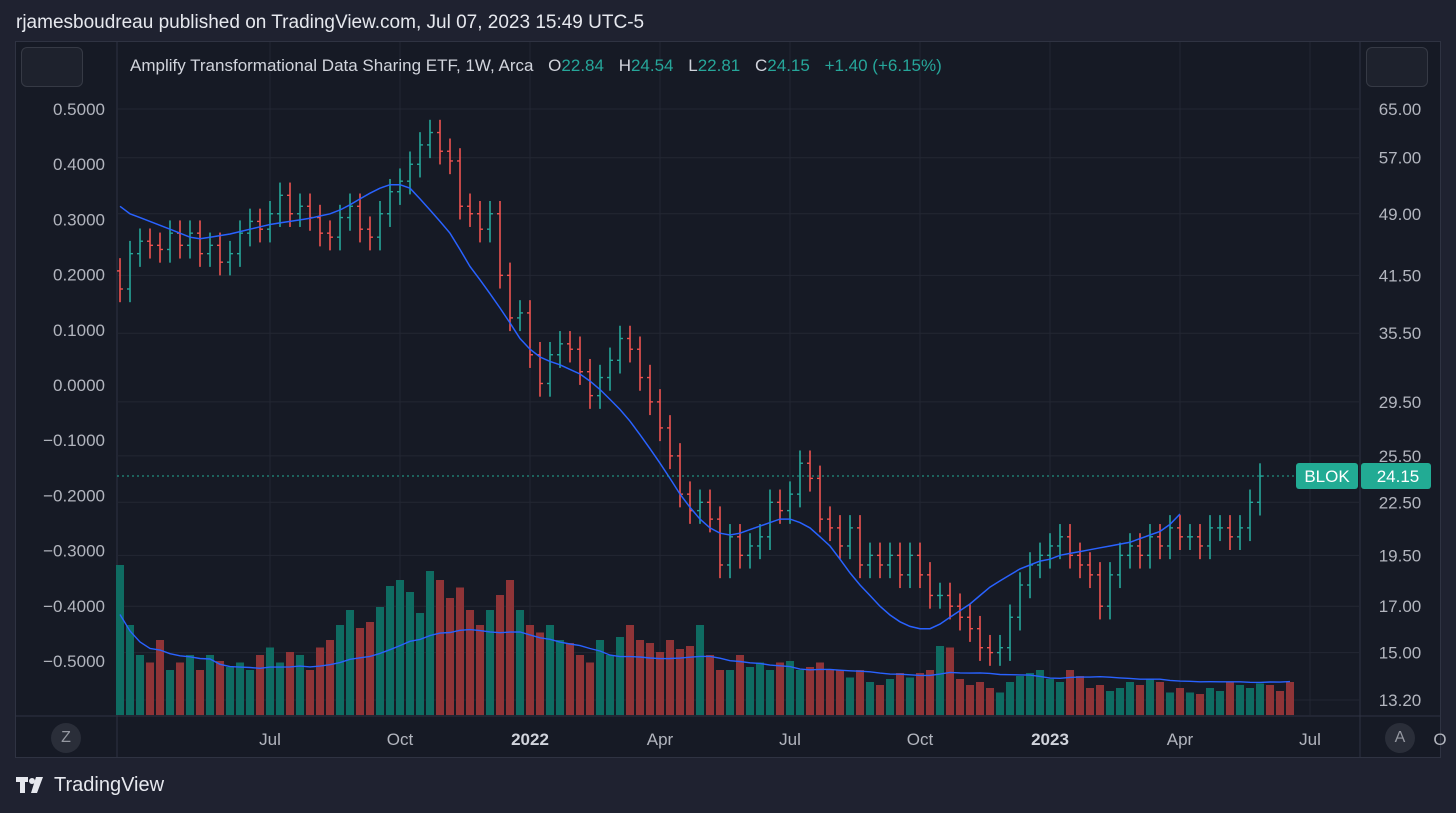  What do you see at coordinates (1400, 275) in the screenshot?
I see `right-axis-tick: 41.50` at bounding box center [1400, 275].